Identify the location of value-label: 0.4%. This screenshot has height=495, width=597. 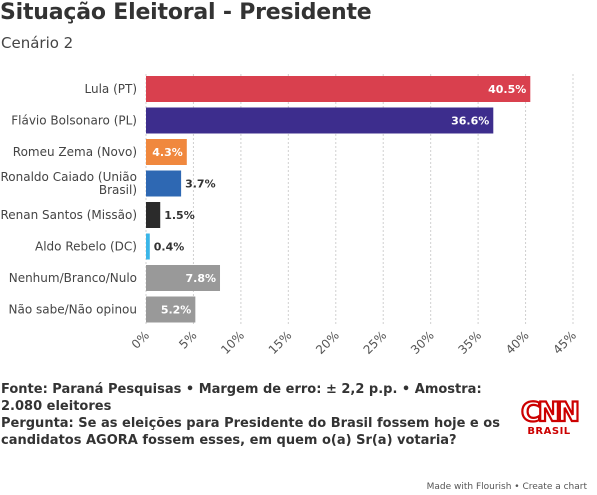
(169, 247).